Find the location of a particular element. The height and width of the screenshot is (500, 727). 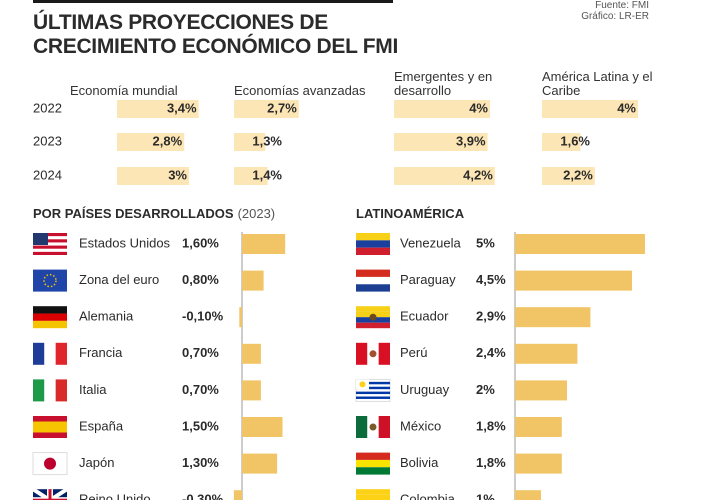

value-label: 2,7% is located at coordinates (282, 107).